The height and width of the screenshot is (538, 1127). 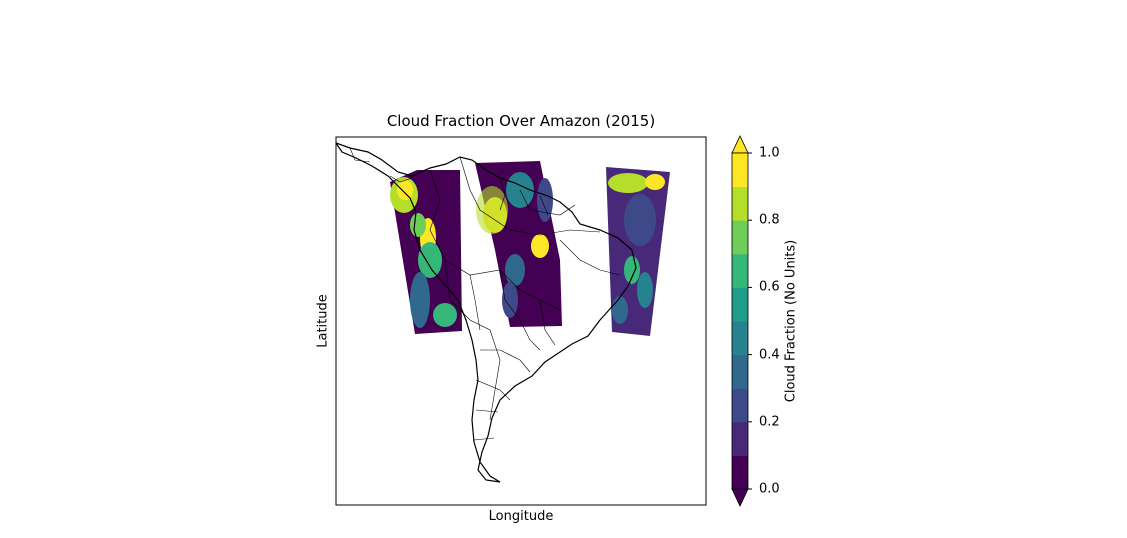 What do you see at coordinates (521, 121) in the screenshot?
I see `map-title: Cloud Fraction Over Amazon (2015)` at bounding box center [521, 121].